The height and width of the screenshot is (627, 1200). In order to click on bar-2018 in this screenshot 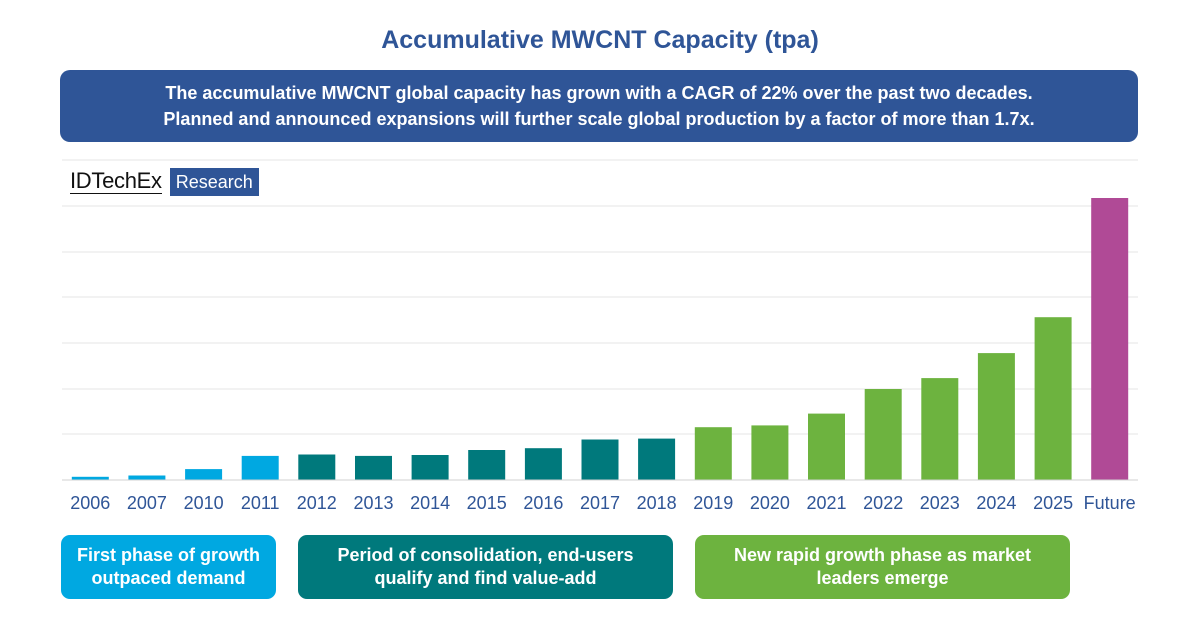, I will do `click(657, 459)`.